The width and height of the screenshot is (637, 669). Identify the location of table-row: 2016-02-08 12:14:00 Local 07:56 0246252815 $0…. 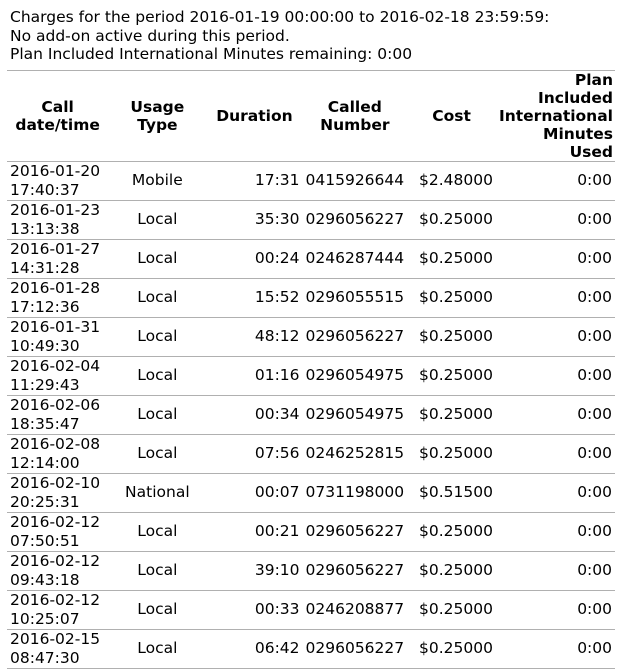
(311, 454).